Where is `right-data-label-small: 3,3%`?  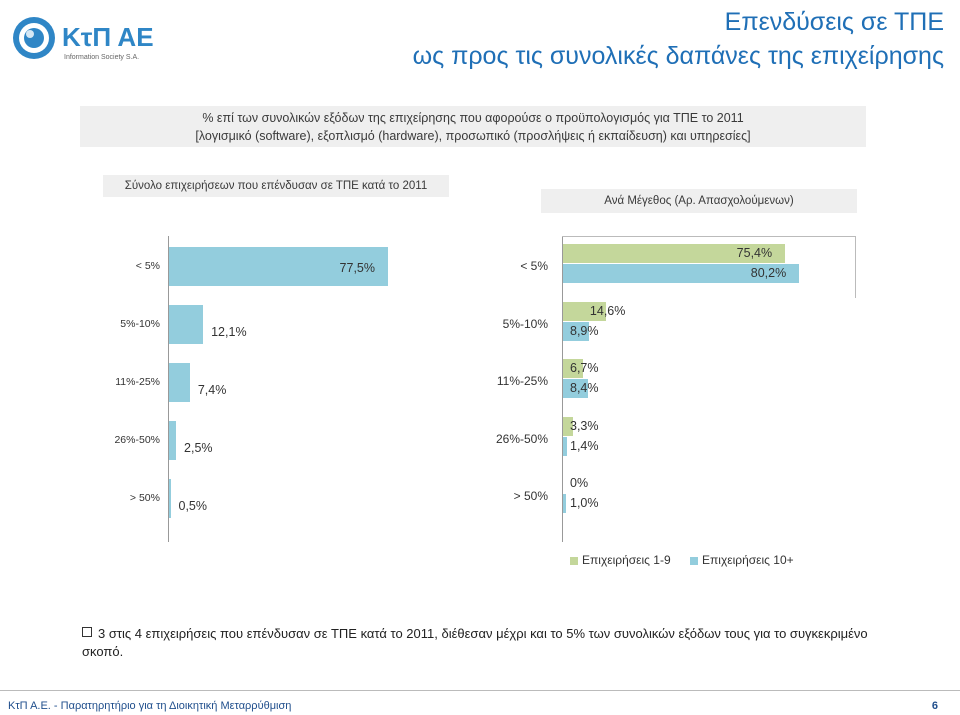
right-data-label-small: 3,3% is located at coordinates (584, 425).